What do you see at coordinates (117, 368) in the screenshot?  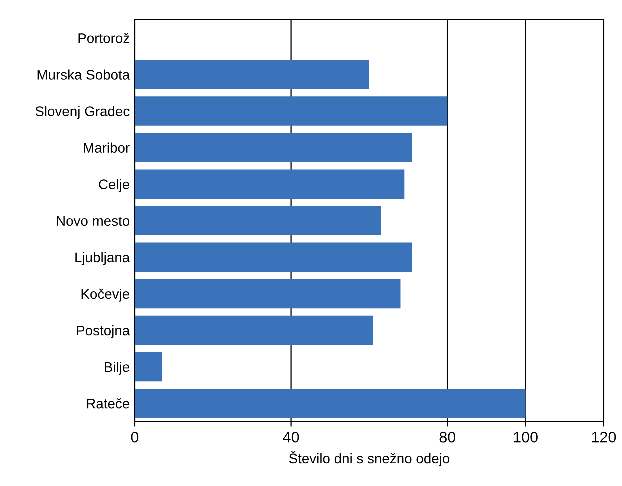 I see `y-tick-label: Bilje` at bounding box center [117, 368].